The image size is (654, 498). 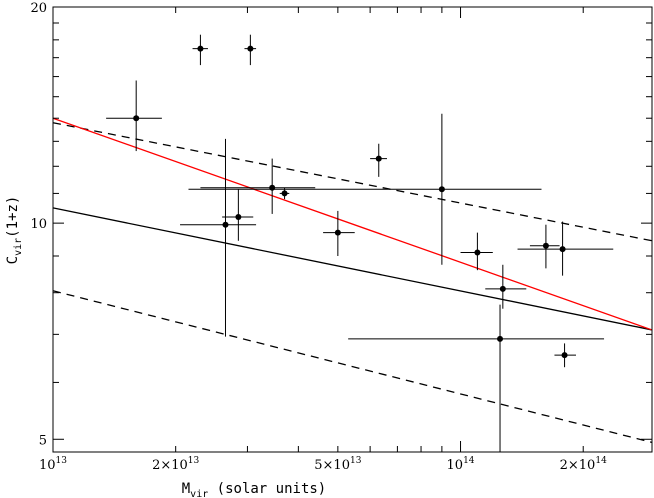 I want to click on x-tick-label: 1013, so click(x=53, y=464).